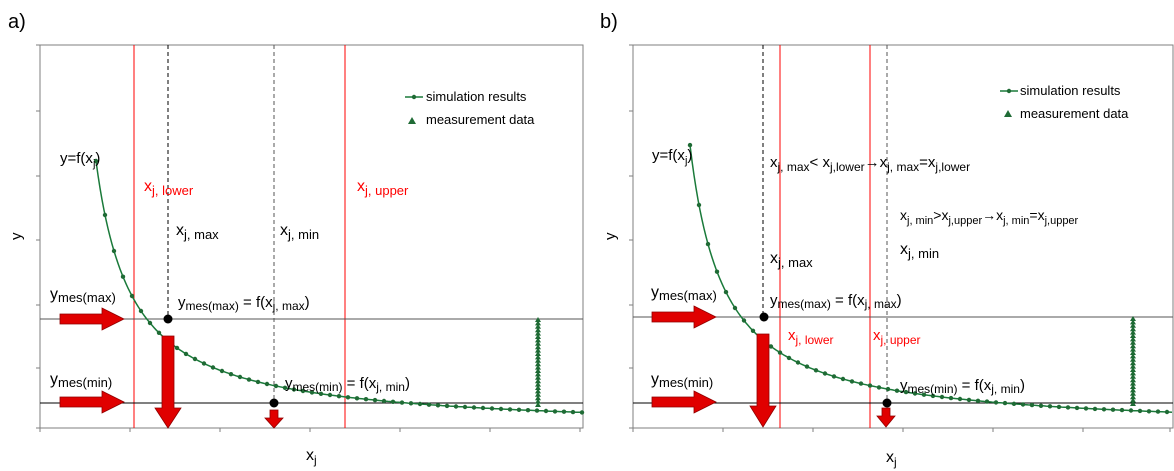  I want to click on panel-b-ymax-arrow, so click(684, 317).